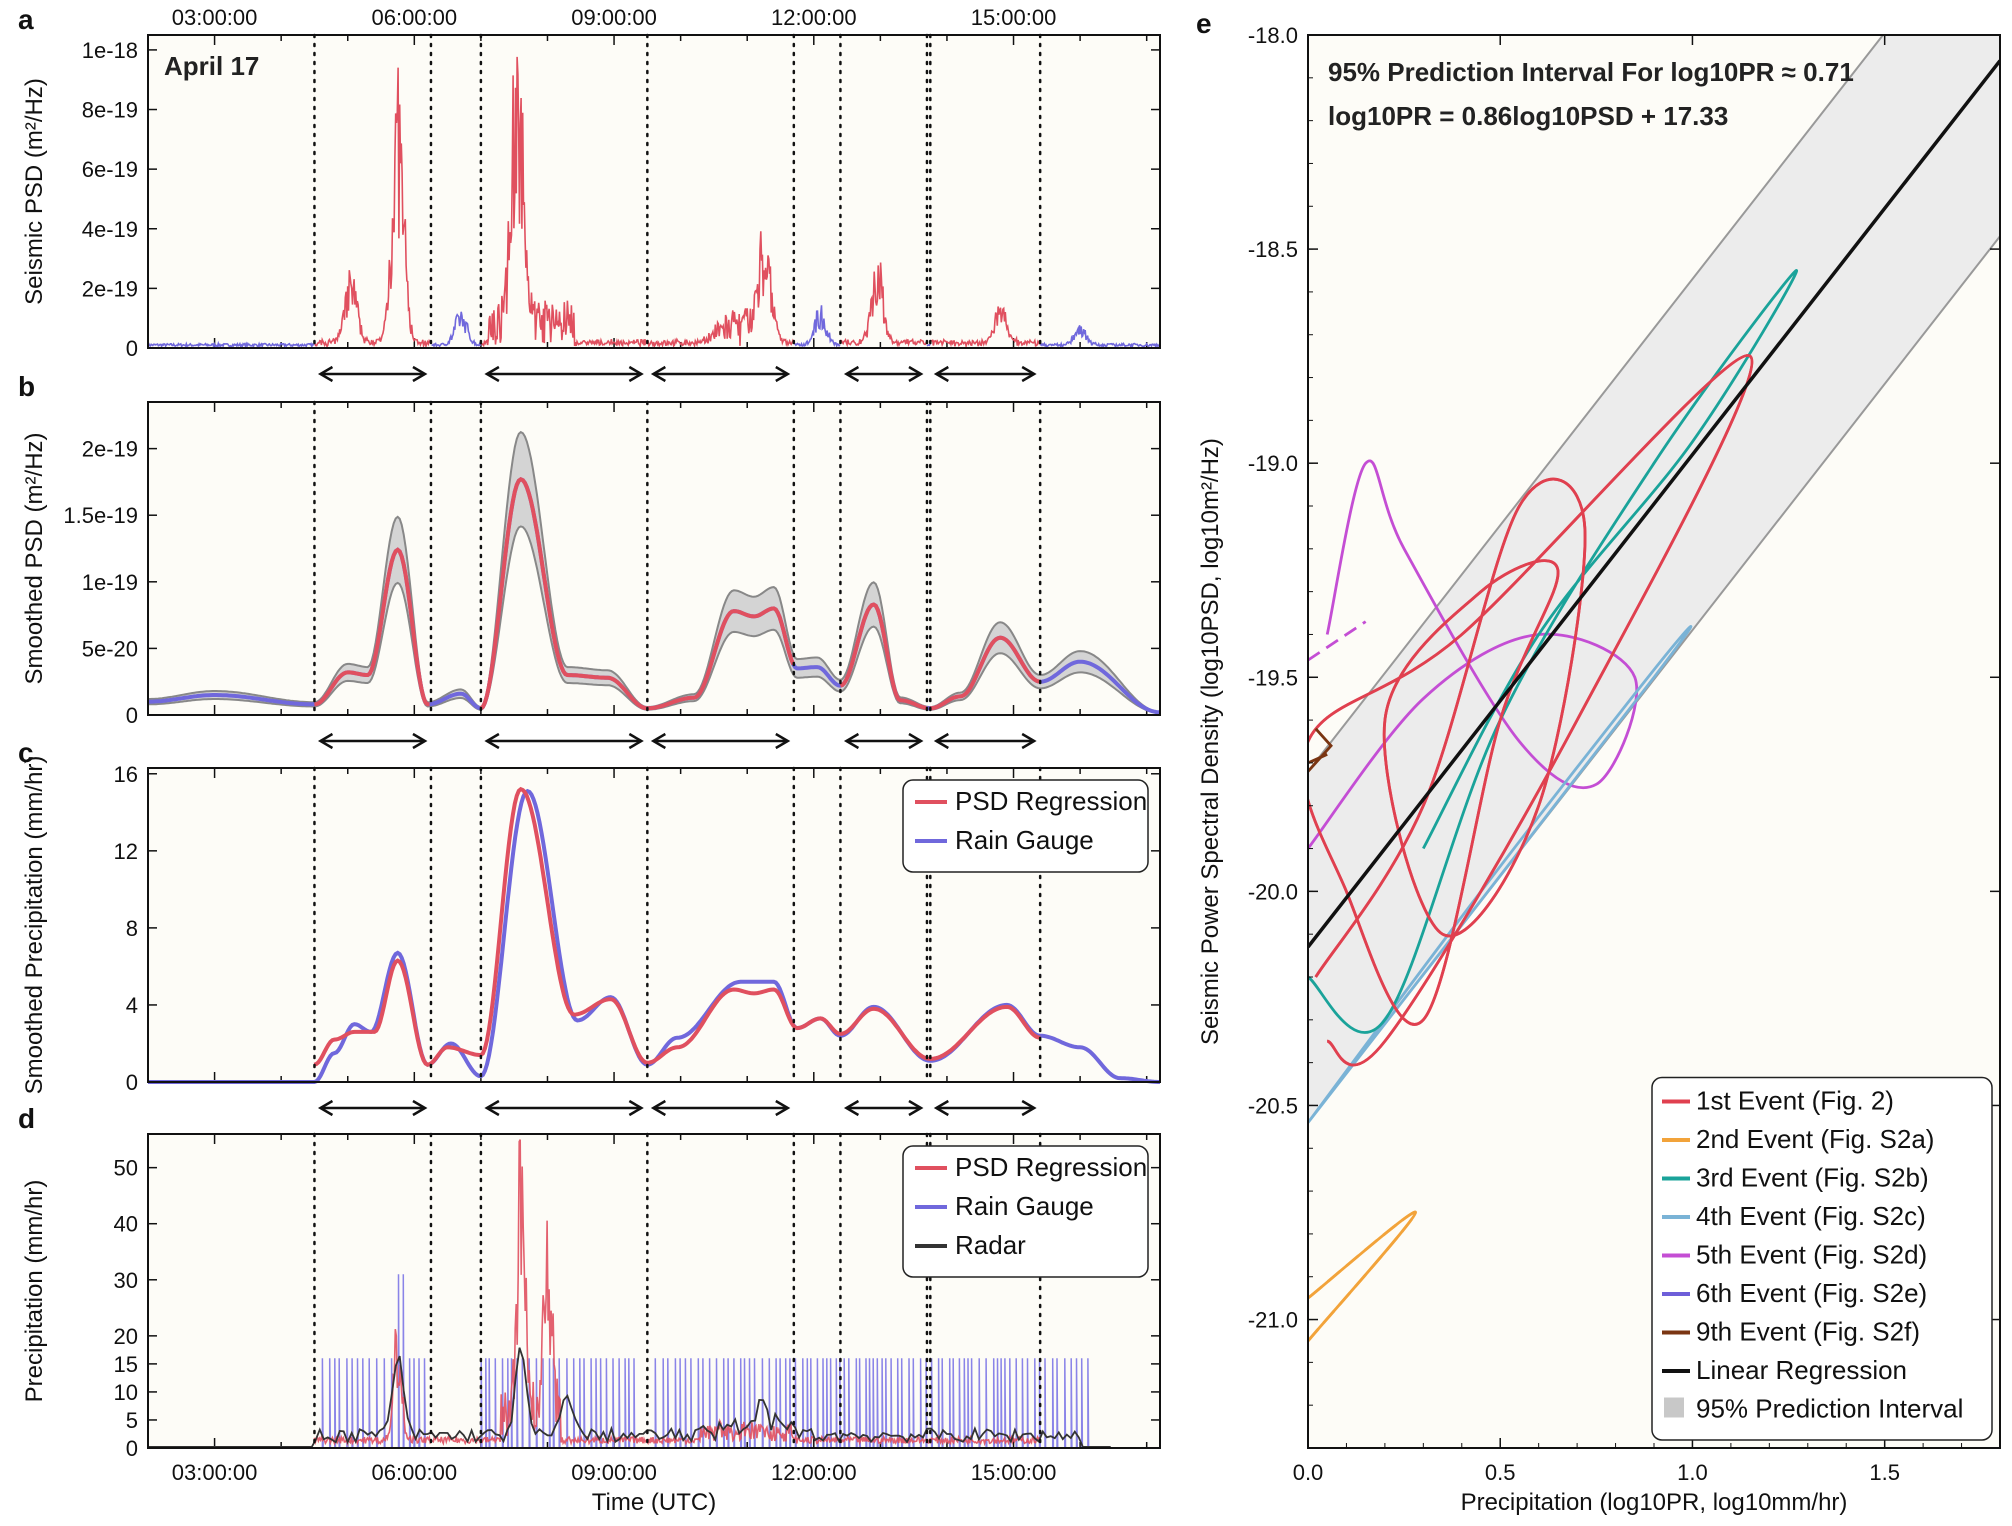  I want to click on panel-letter: c, so click(26, 752).